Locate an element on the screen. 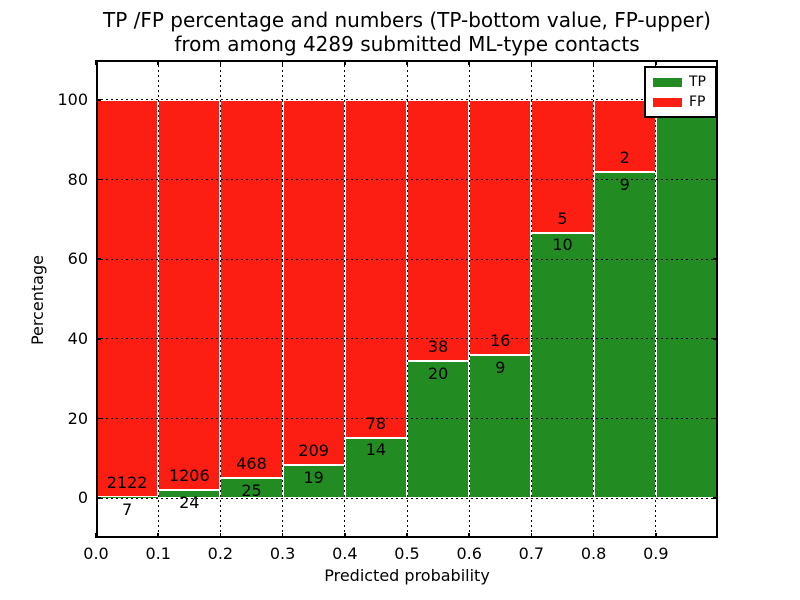 The image size is (800, 600). bar-label-fp: 2122 is located at coordinates (127, 482).